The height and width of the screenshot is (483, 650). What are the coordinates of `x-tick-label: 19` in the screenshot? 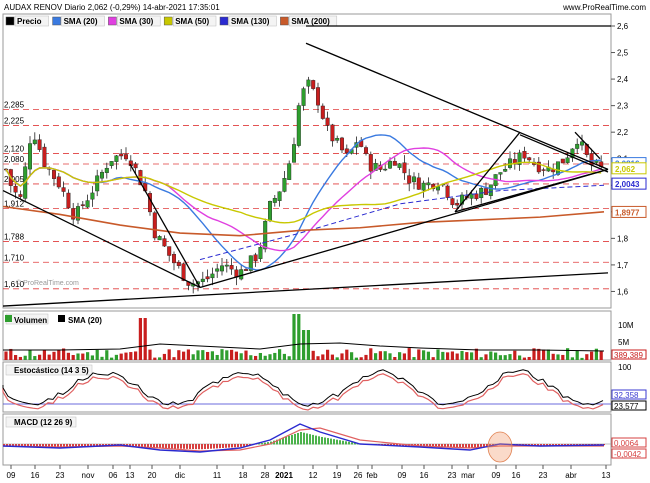 It's located at (337, 475).